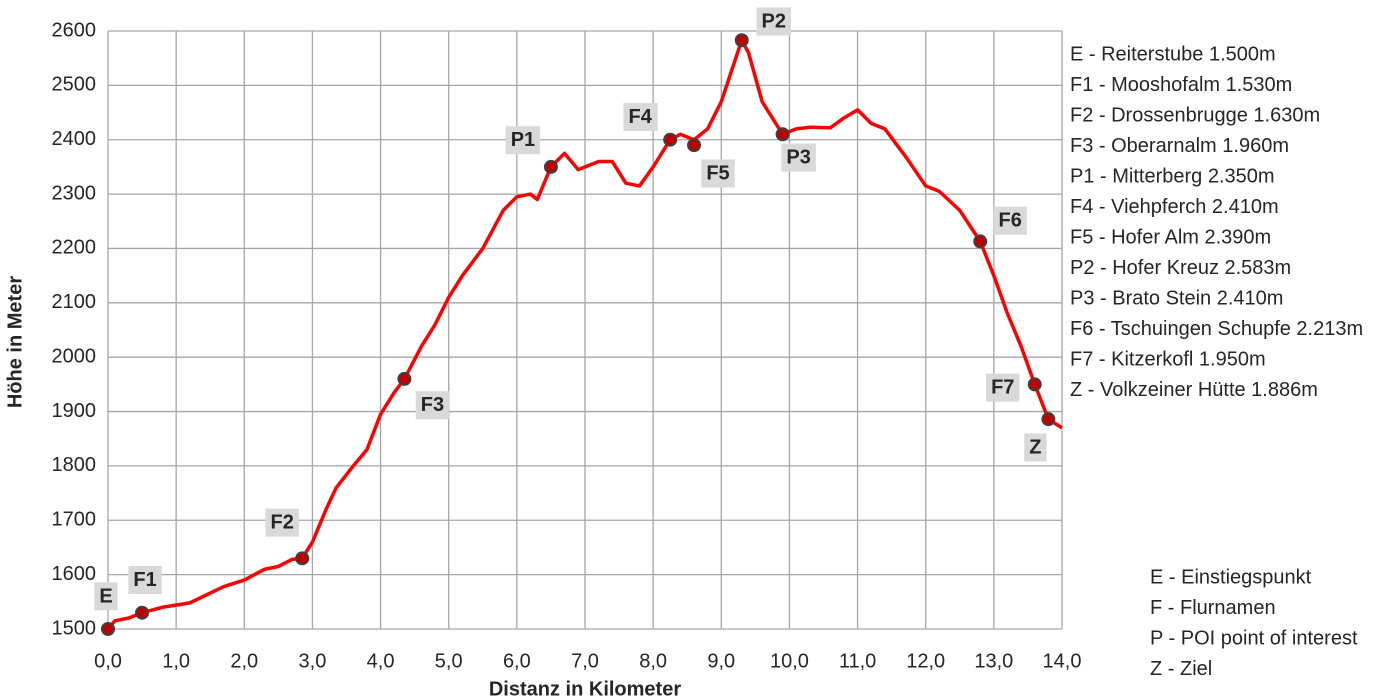  What do you see at coordinates (1195, 115) in the screenshot?
I see `poi-list-item: F2 - Drossenbrugge 1.630m` at bounding box center [1195, 115].